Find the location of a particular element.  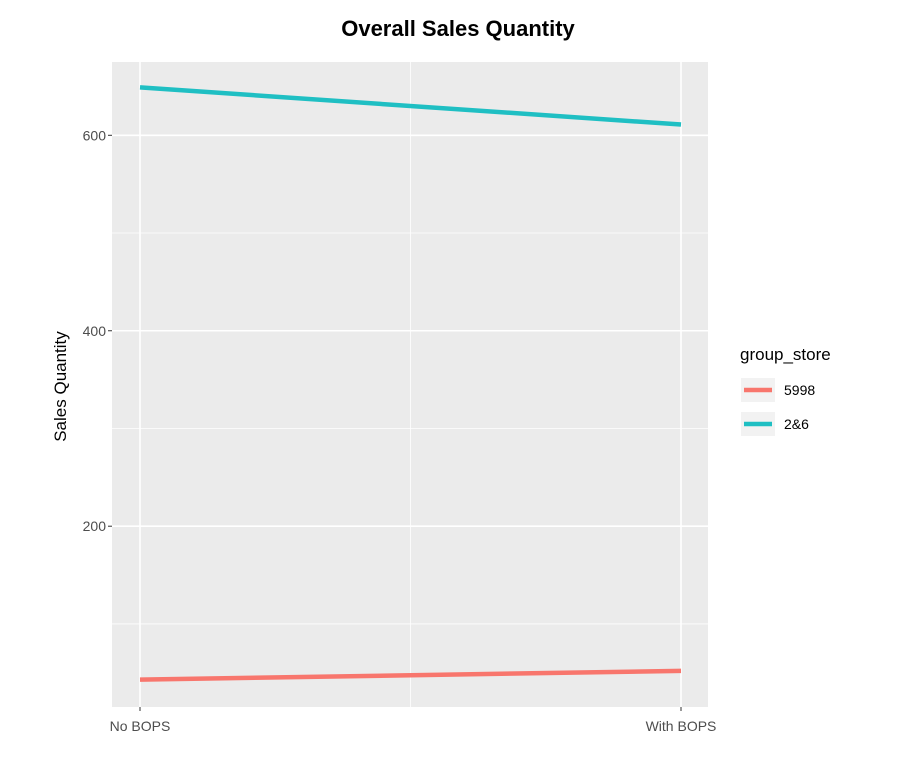

y-tick-label: 600 is located at coordinates (95, 135).